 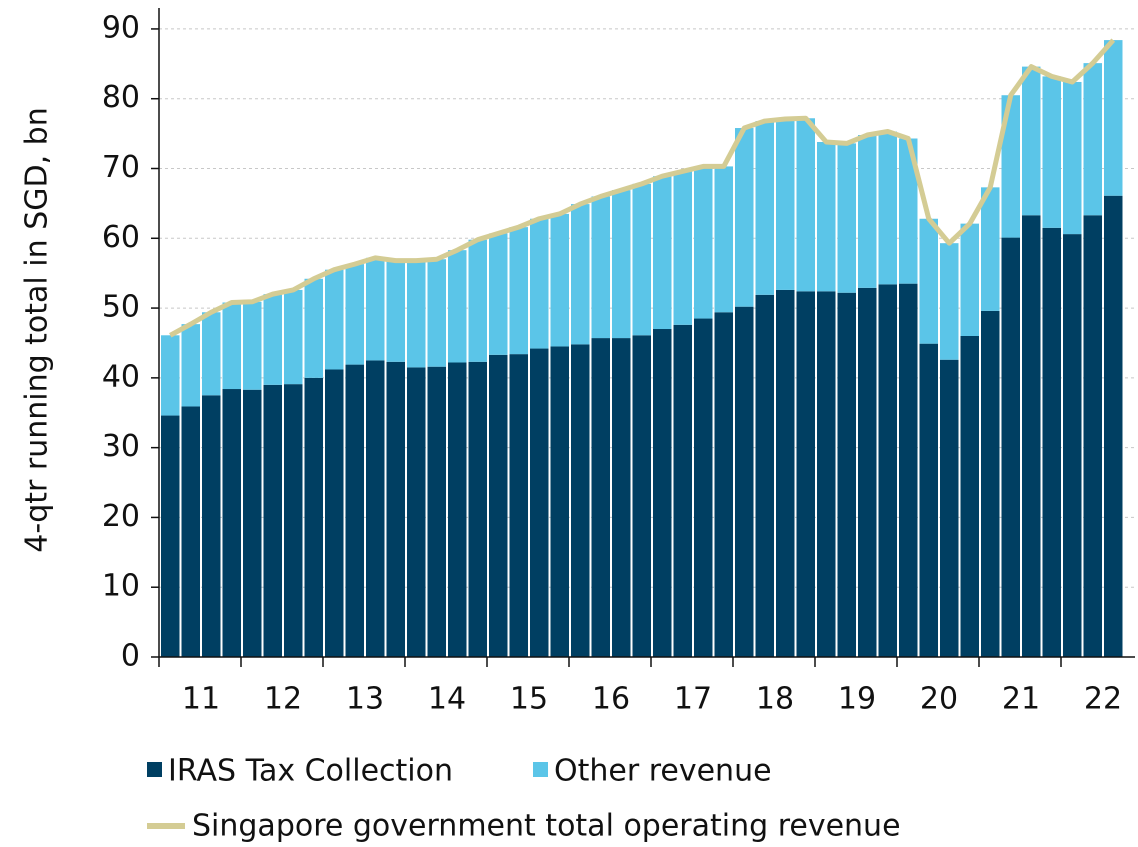 What do you see at coordinates (775, 699) in the screenshot?
I see `x-tick-label: 18` at bounding box center [775, 699].